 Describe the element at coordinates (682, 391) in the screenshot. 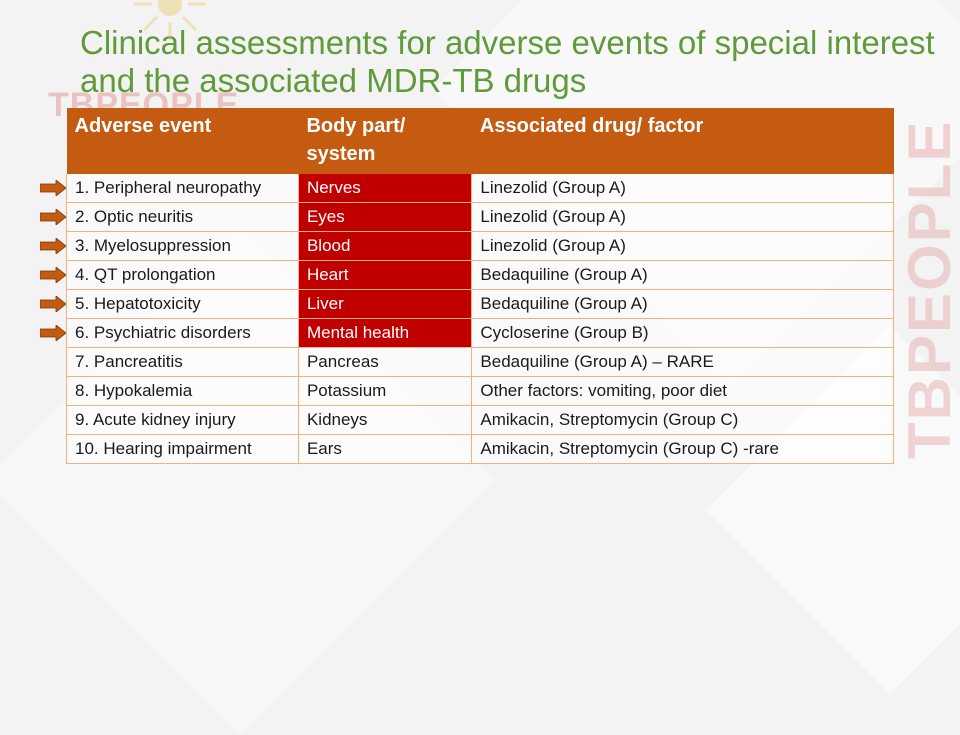

I see `associated-drug-cell: Other factors: vomiting, poor diet` at that location.